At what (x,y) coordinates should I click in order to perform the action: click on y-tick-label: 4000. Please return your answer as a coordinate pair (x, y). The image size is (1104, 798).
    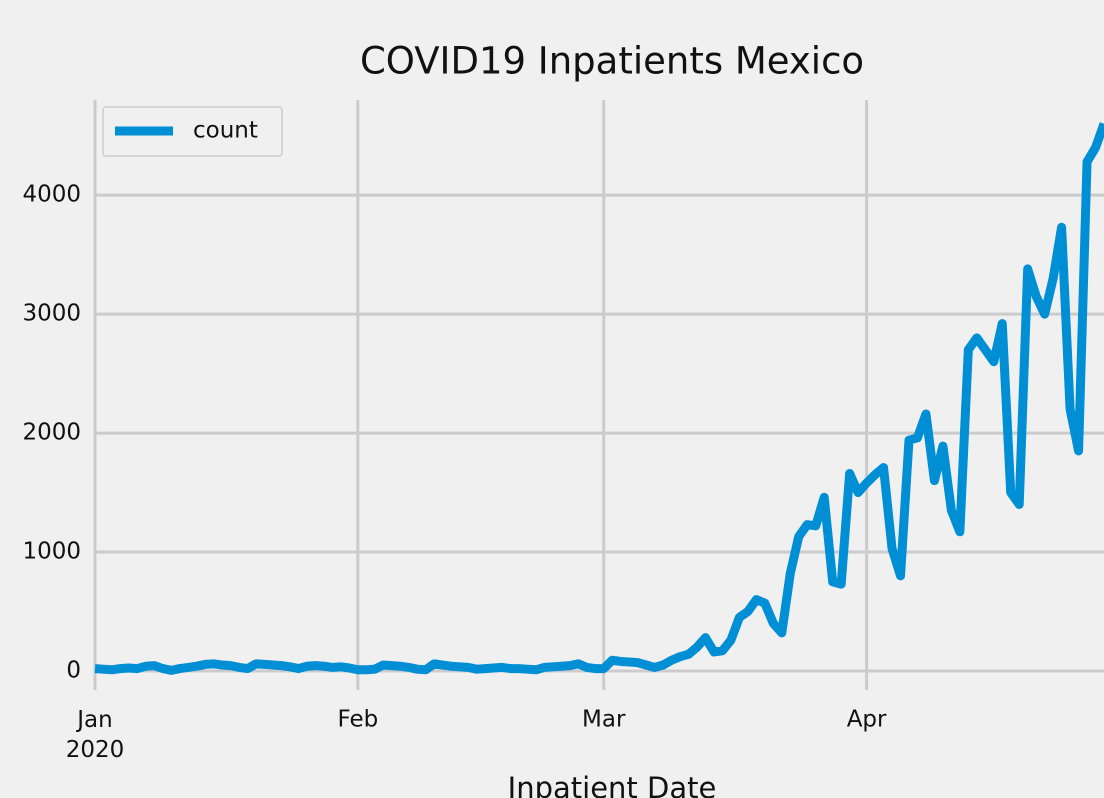
    Looking at the image, I should click on (51, 195).